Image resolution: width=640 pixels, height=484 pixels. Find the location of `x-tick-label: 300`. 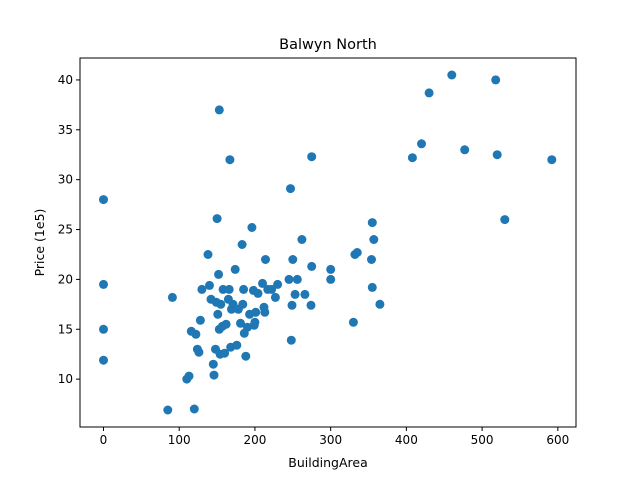

x-tick-label: 300 is located at coordinates (330, 440).